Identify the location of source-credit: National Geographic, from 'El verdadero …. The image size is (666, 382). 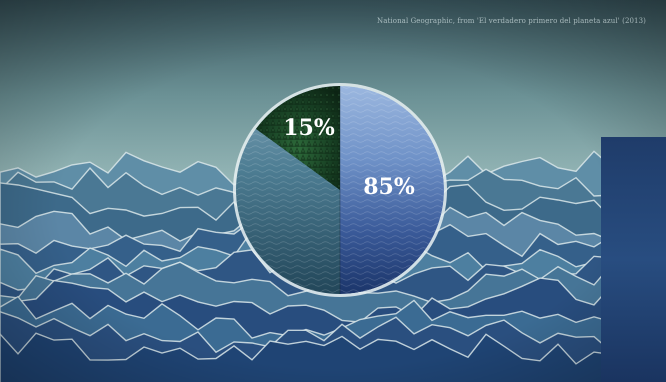
(511, 21).